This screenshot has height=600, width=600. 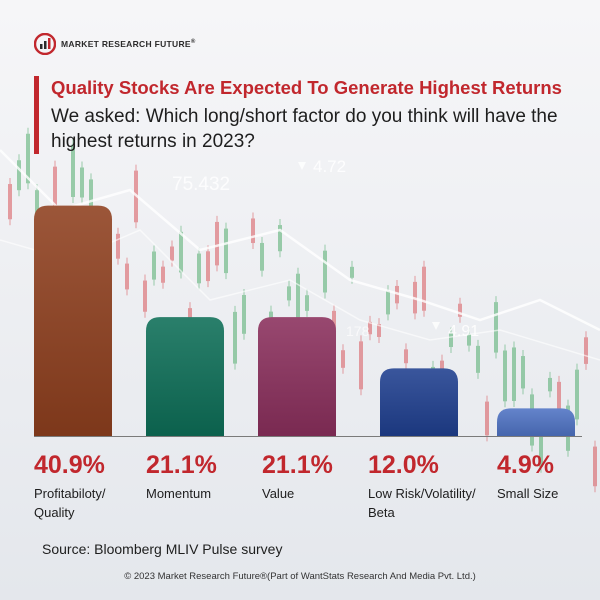 I want to click on logo-text: MARKET RESEARCH FUTURE®, so click(x=128, y=44).